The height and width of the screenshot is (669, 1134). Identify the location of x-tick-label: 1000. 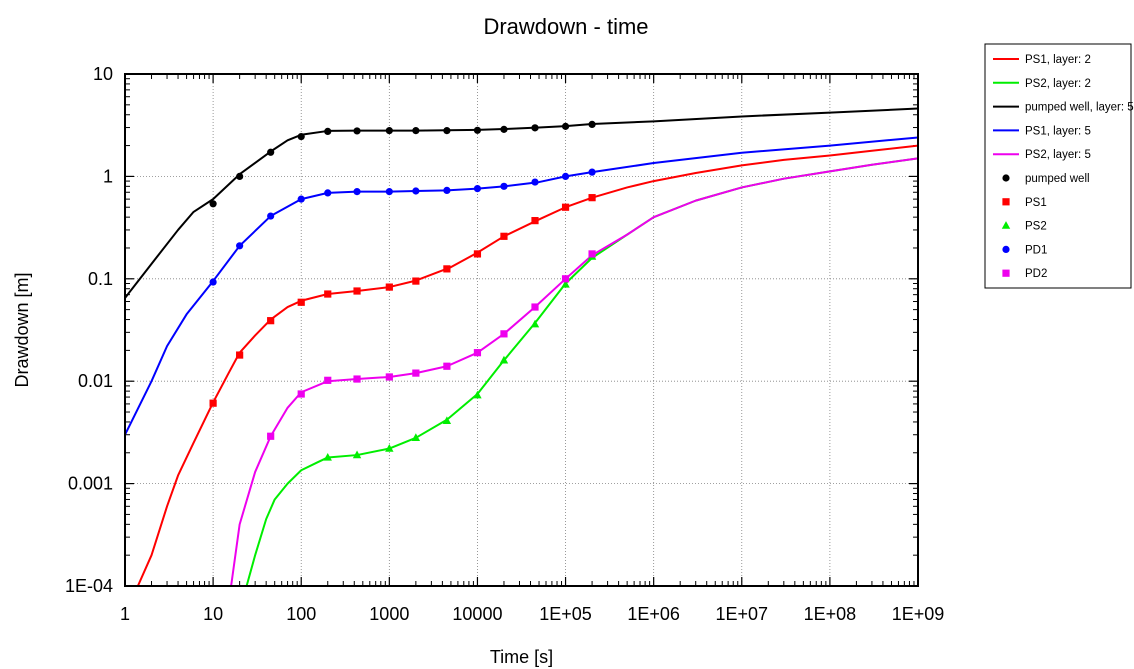
(389, 614).